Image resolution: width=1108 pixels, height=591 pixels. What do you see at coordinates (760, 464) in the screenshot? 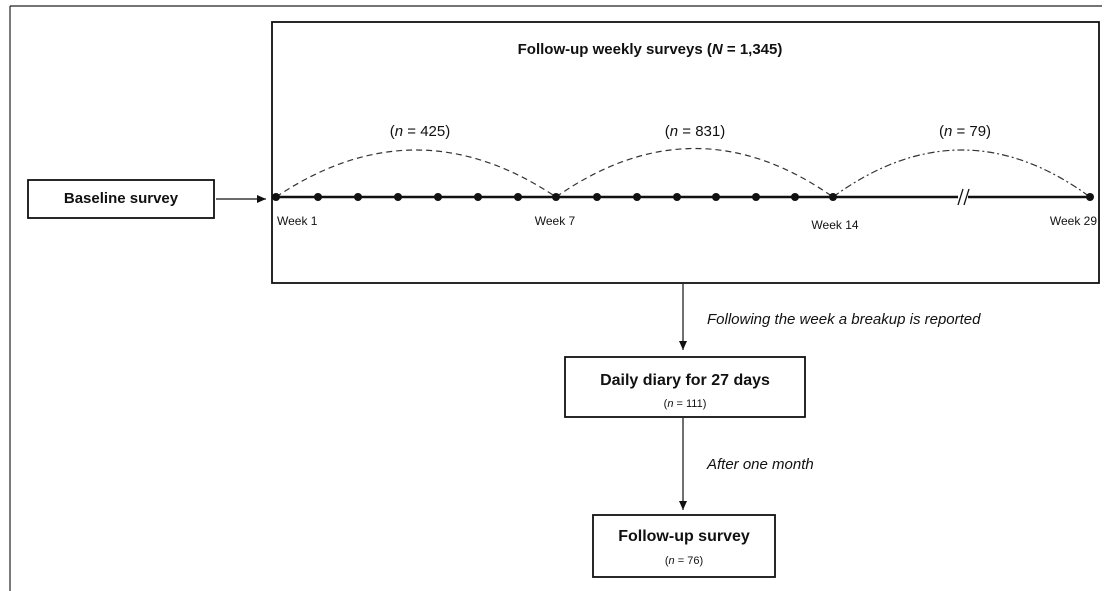
I see `arrow-label: After one month` at bounding box center [760, 464].